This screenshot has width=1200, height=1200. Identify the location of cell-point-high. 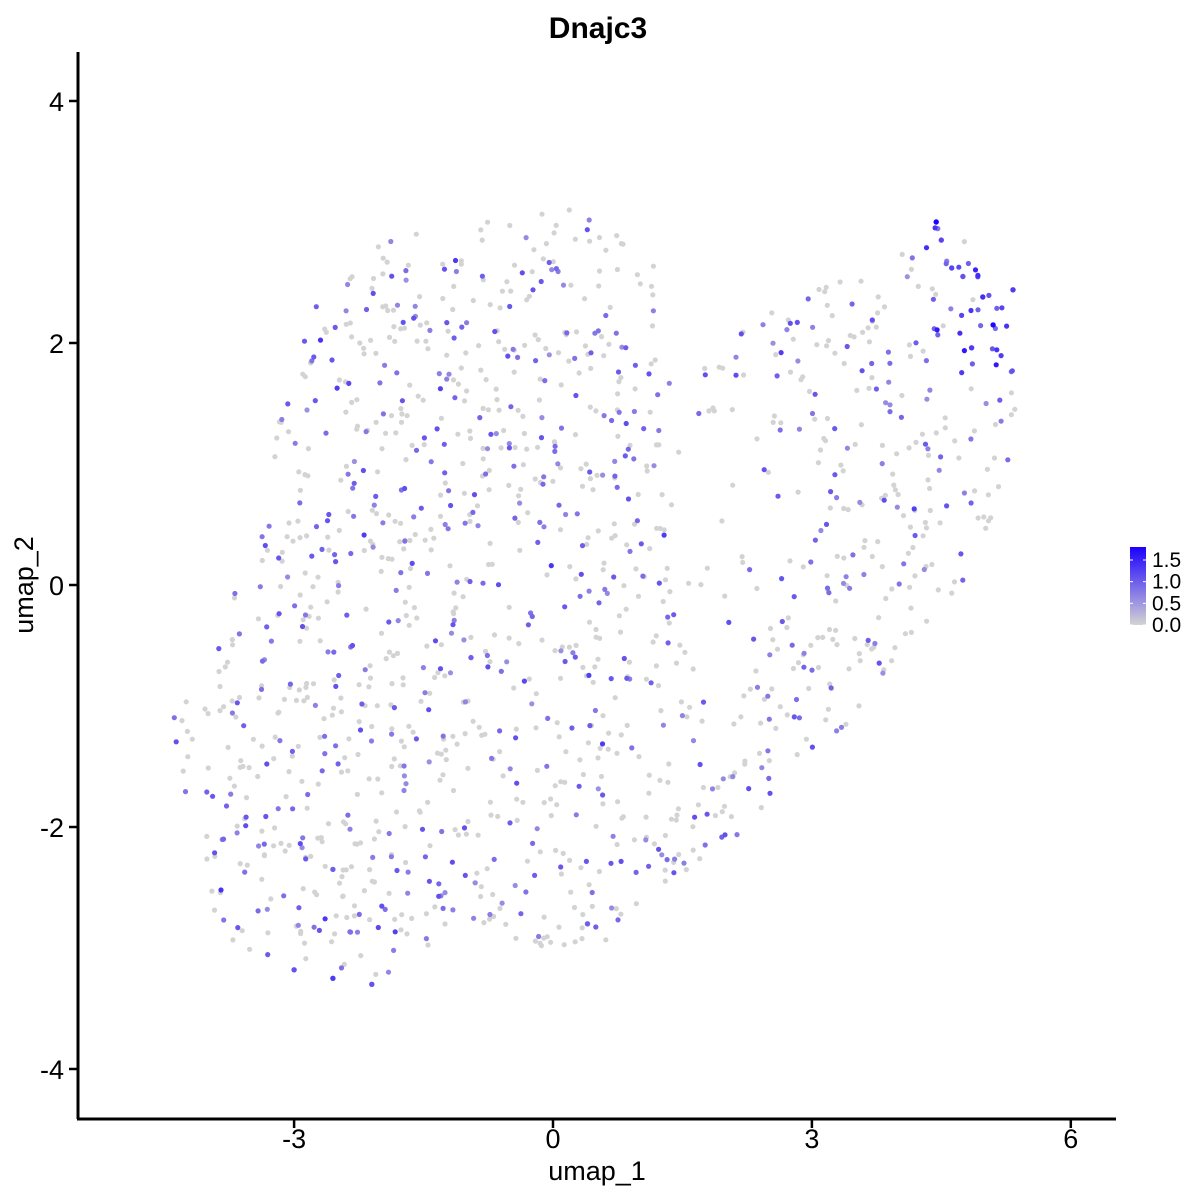
(983, 297).